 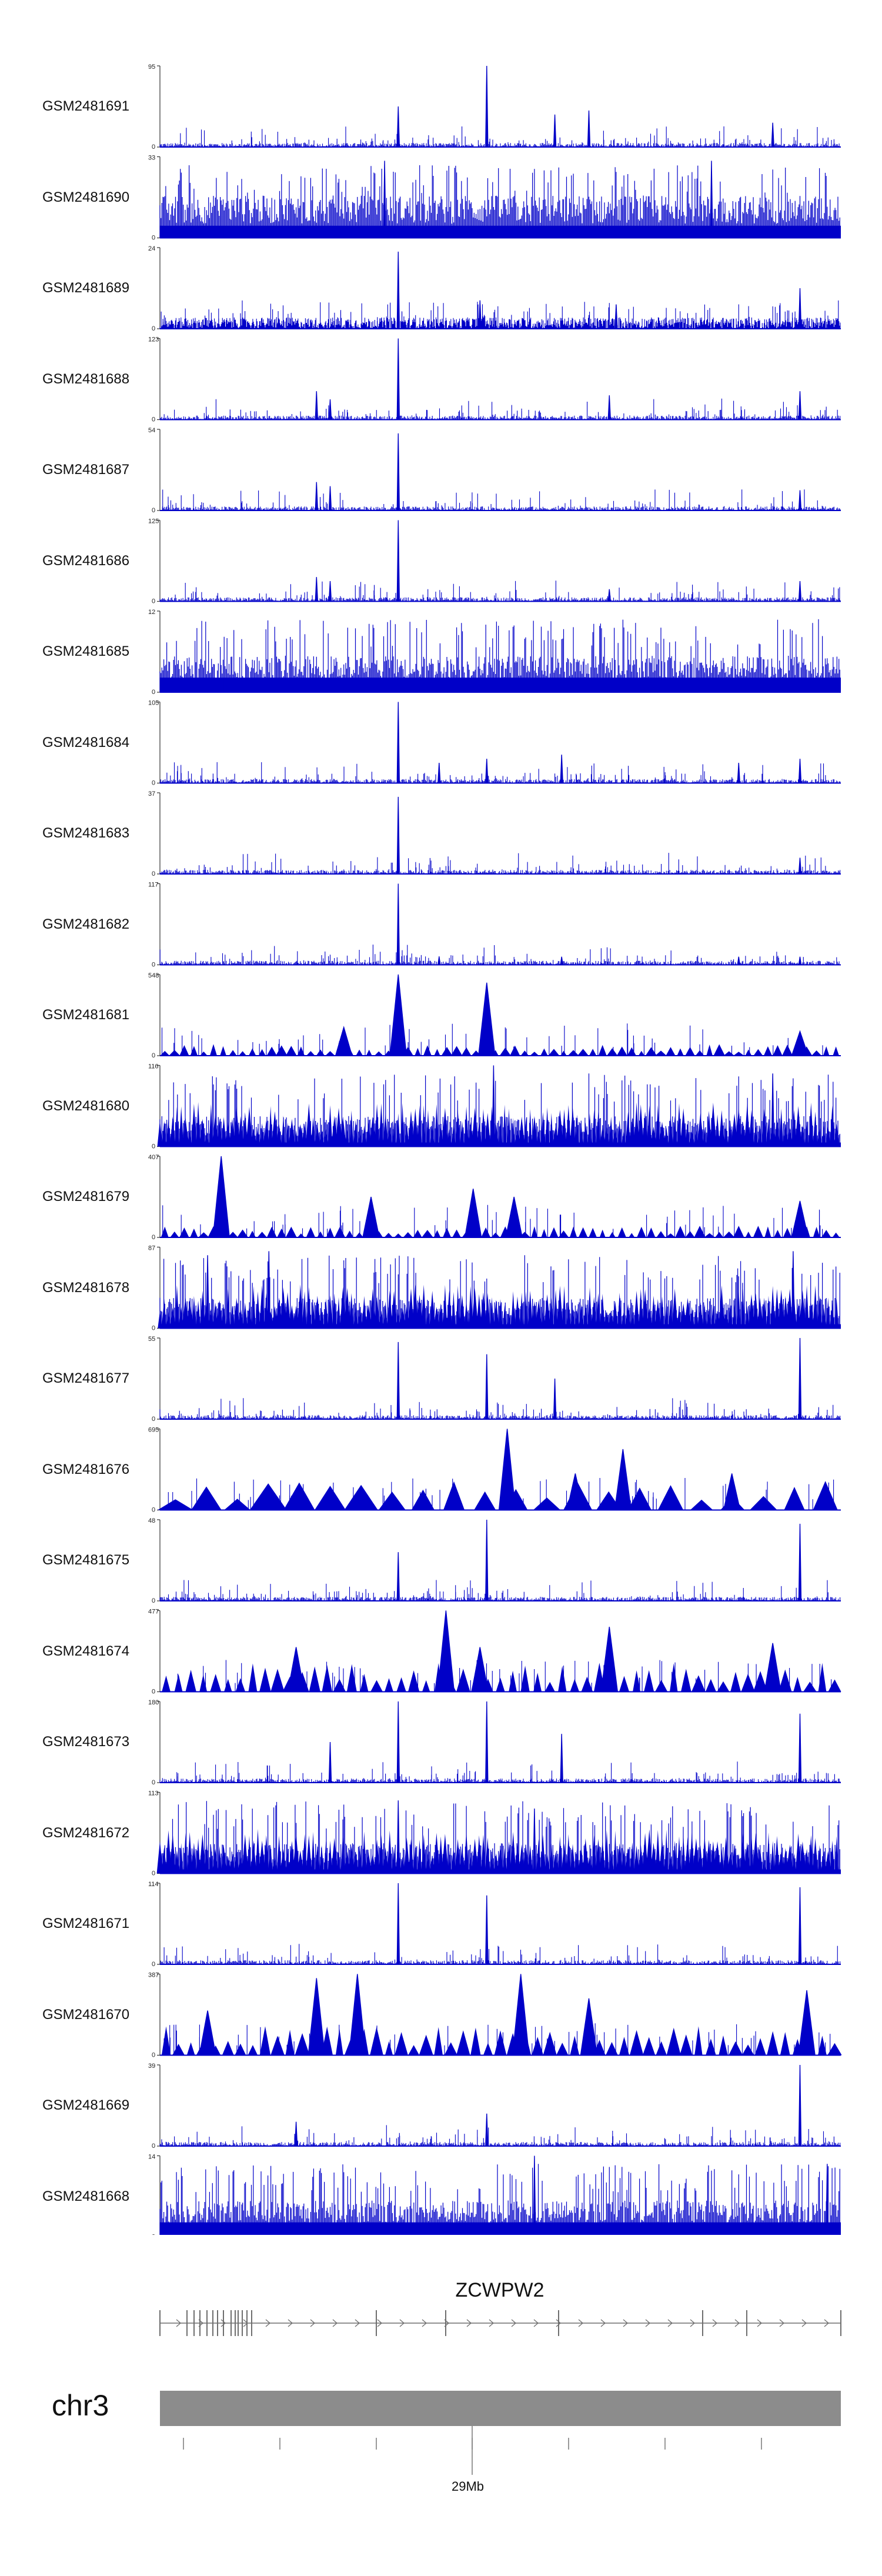 I want to click on y-max-label: 105, so click(x=153, y=703).